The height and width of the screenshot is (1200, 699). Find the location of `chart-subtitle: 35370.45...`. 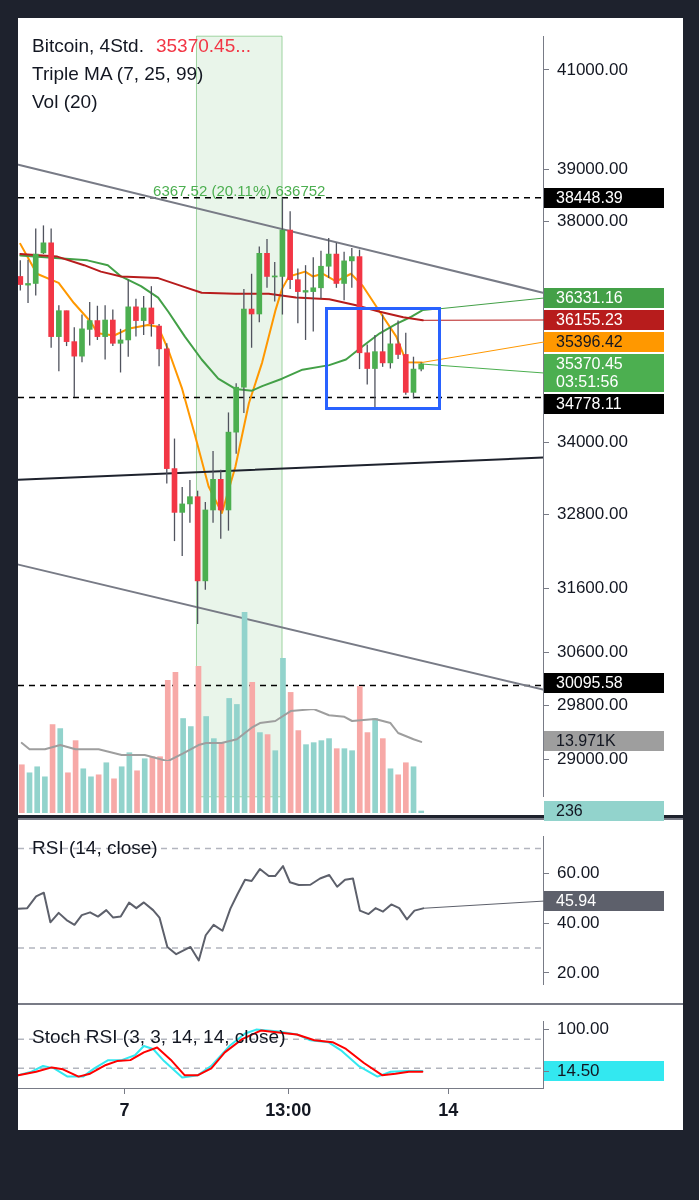

chart-subtitle: 35370.45... is located at coordinates (203, 45).